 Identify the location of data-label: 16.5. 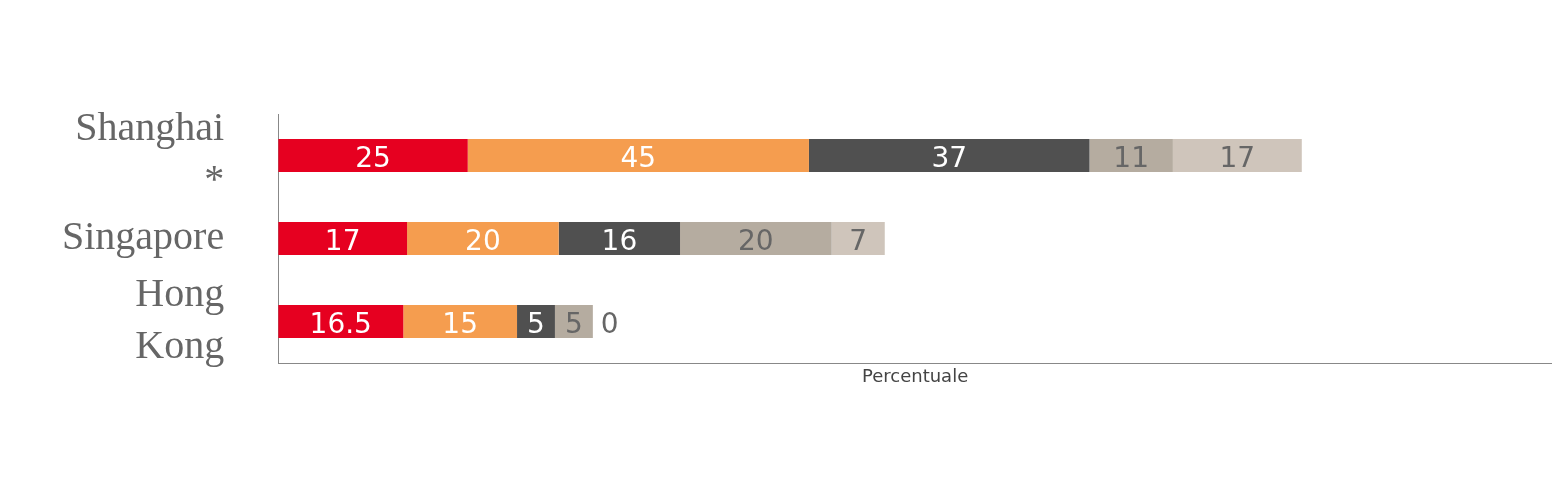
(340, 323).